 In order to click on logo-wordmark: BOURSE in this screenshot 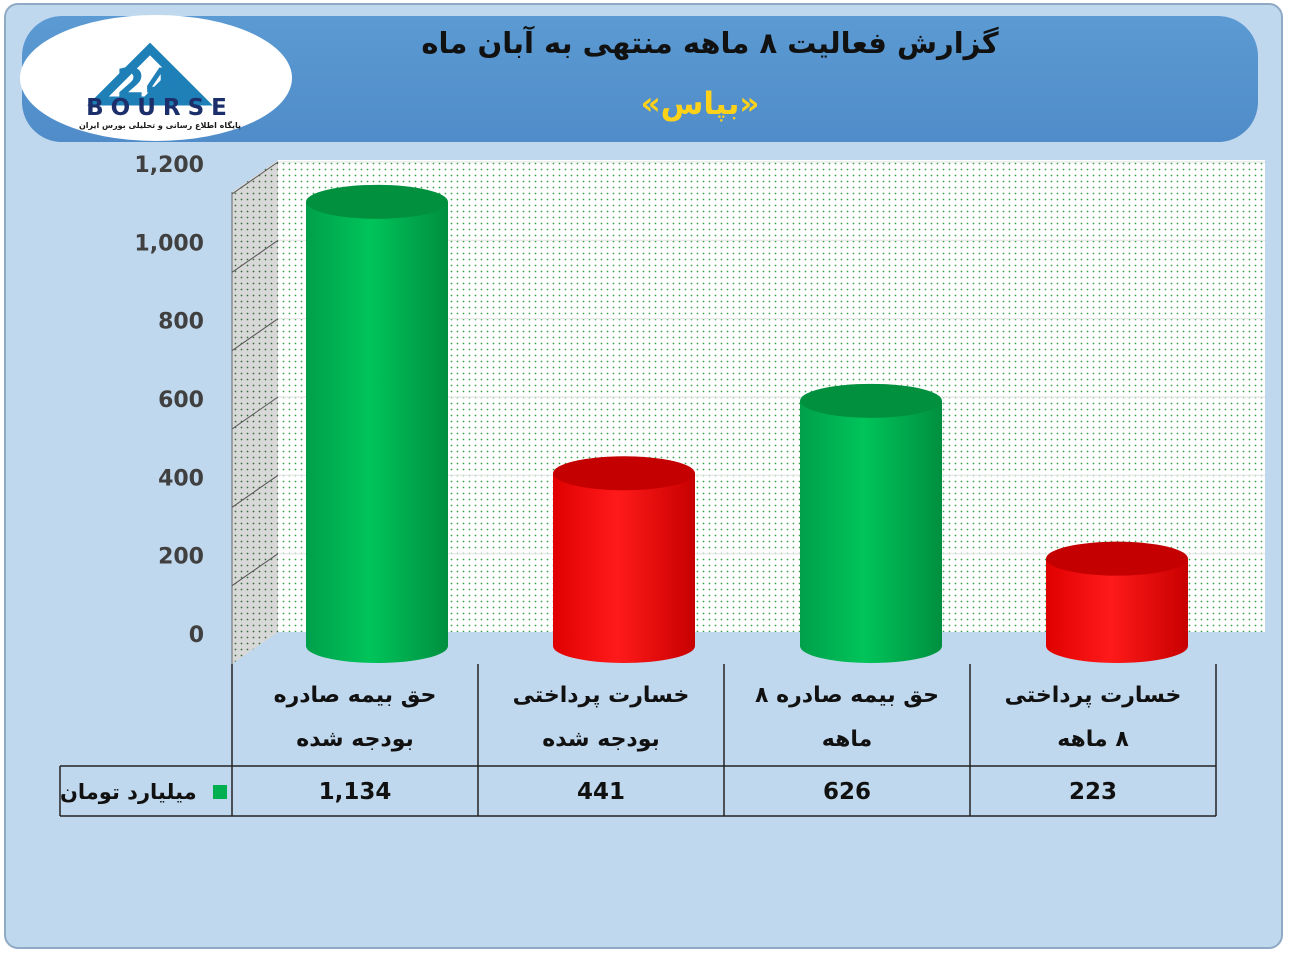, I will do `click(160, 108)`.